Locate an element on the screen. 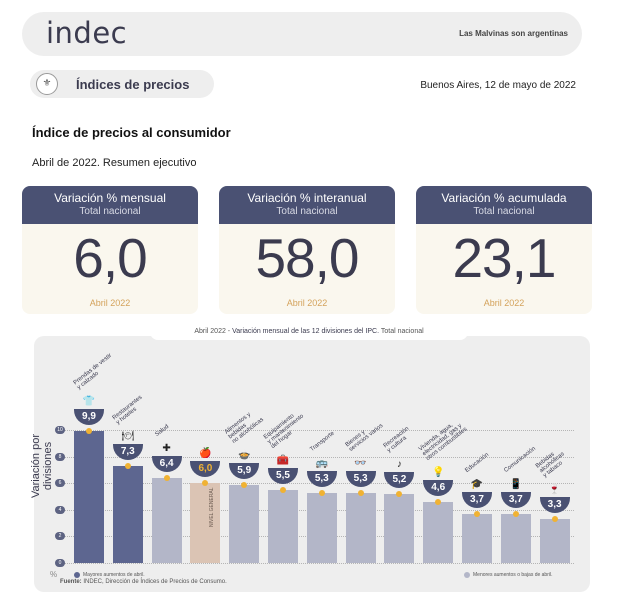 The image size is (617, 605). division-icon: 🍽 is located at coordinates (128, 436).